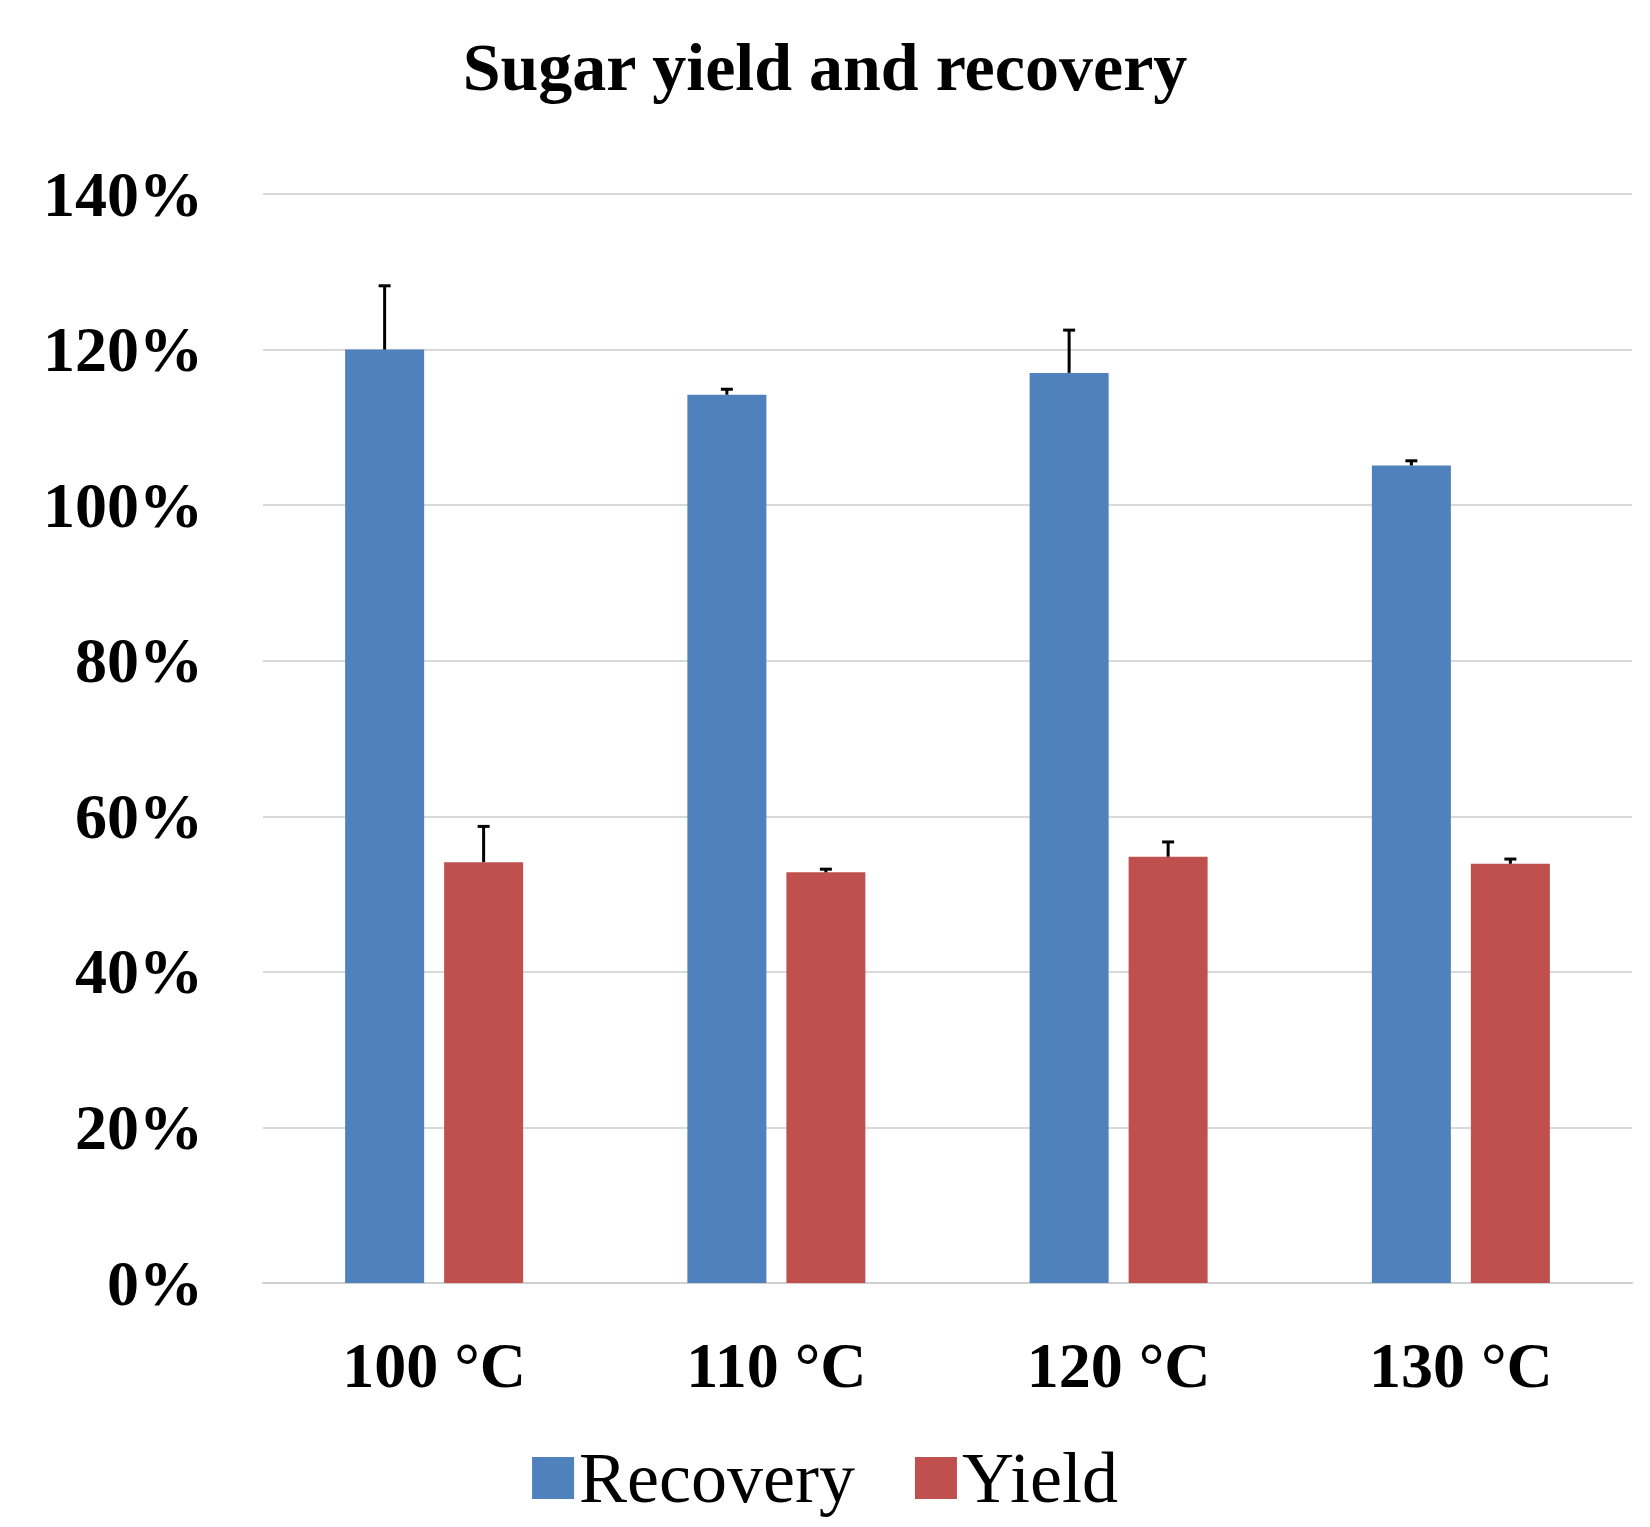  I want to click on y-tick-label: 0%, so click(155, 1283).